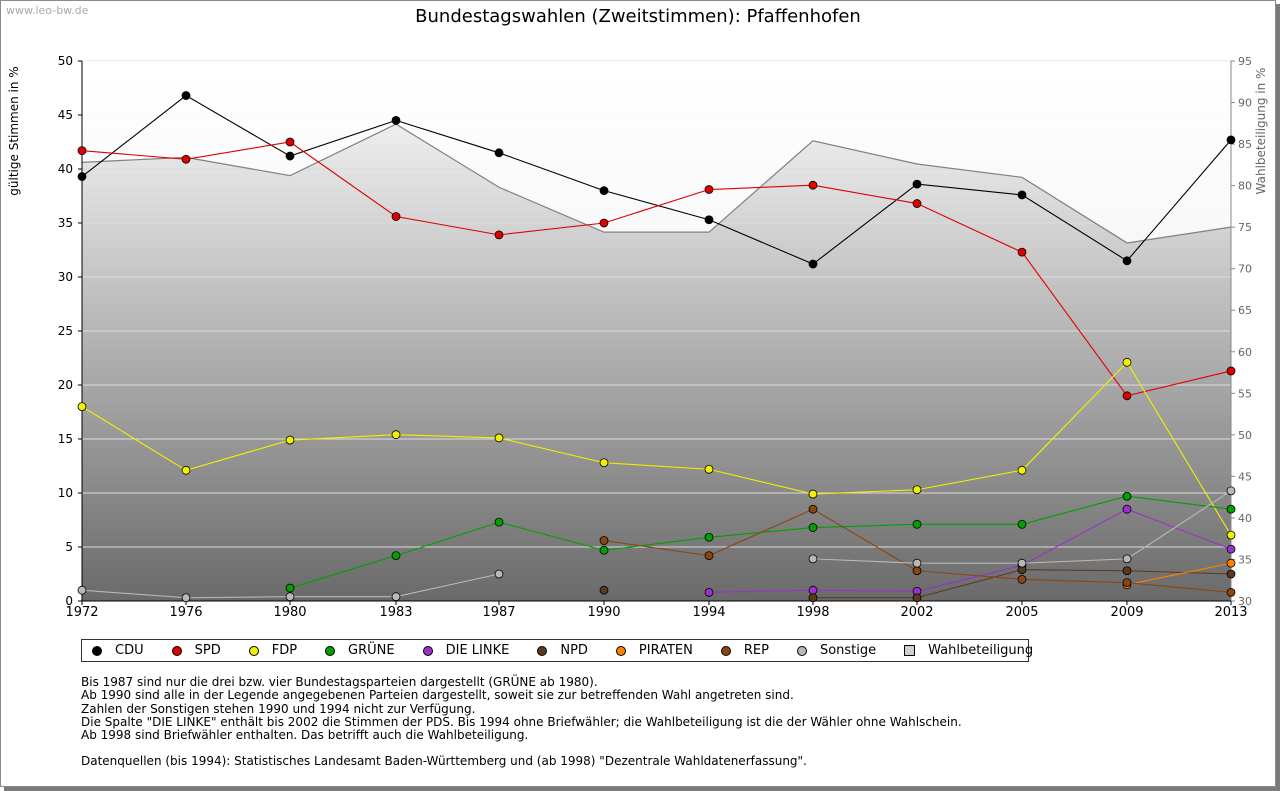  Describe the element at coordinates (603, 612) in the screenshot. I see `x-tick-label: 1990` at that location.